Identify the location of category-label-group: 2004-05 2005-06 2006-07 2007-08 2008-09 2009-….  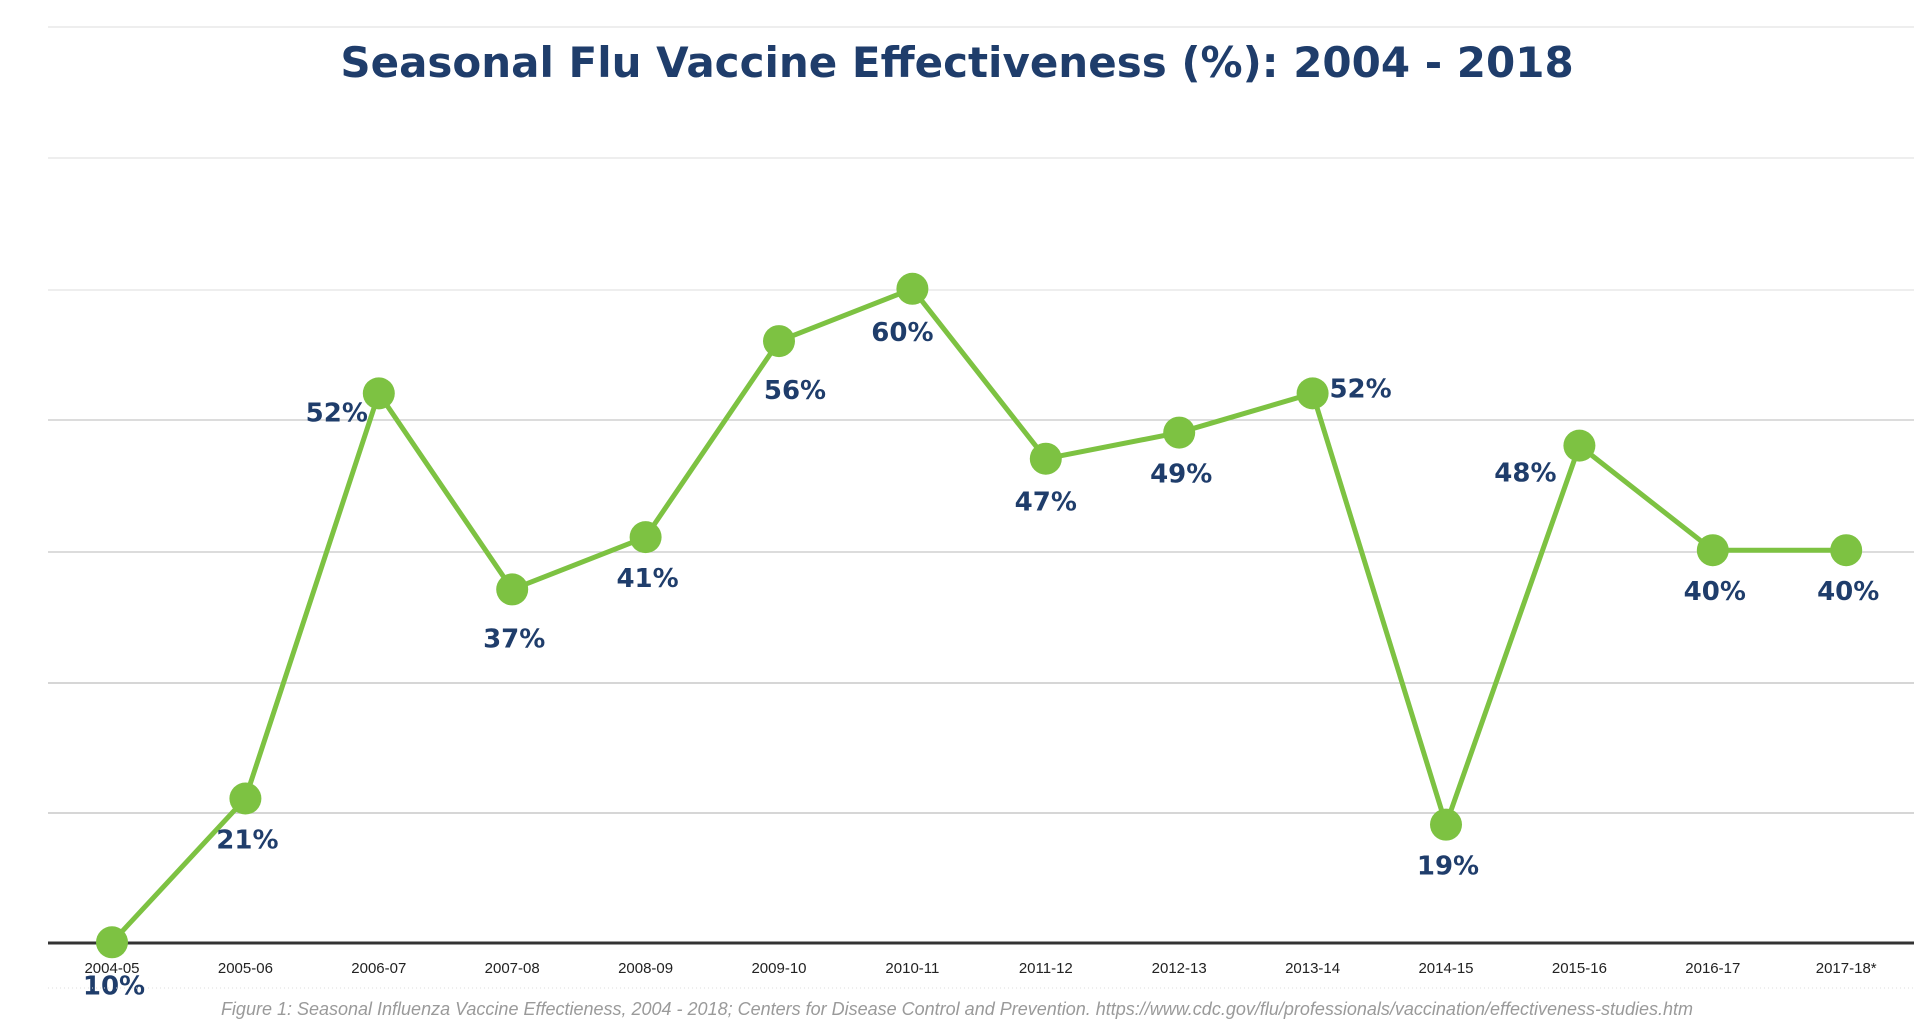
(980, 968).